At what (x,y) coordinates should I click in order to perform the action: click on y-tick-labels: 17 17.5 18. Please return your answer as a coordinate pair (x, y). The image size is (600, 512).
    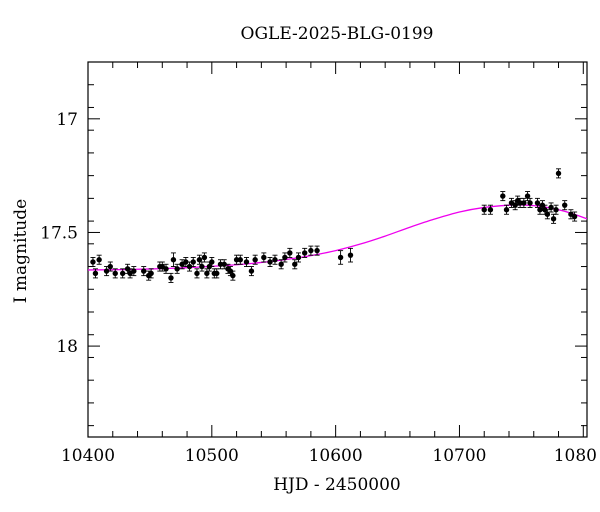
    Looking at the image, I should click on (59, 233).